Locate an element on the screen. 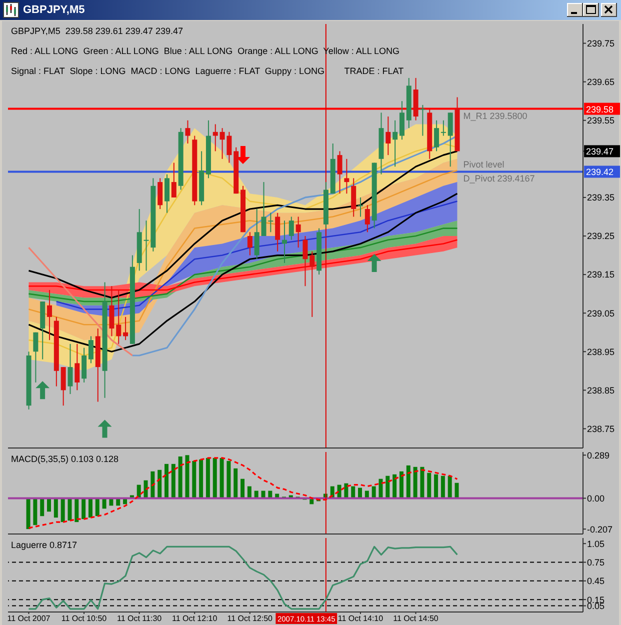 This screenshot has width=621, height=625. chart-subtitle: GBPJPY,M5 239.58 239.61 239.47 239.47 is located at coordinates (97, 31).